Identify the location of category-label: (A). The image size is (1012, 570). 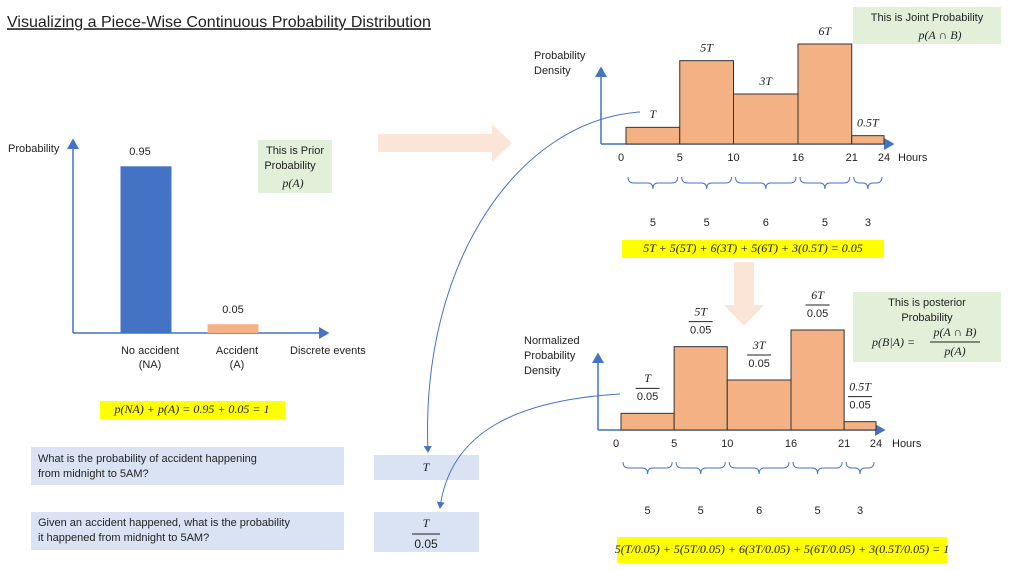
(237, 365).